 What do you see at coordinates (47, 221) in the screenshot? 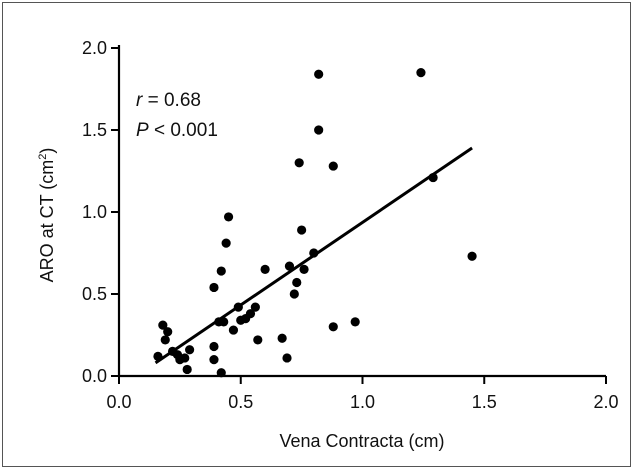
I see `y-axis-title-main: ARO at CT (cm` at bounding box center [47, 221].